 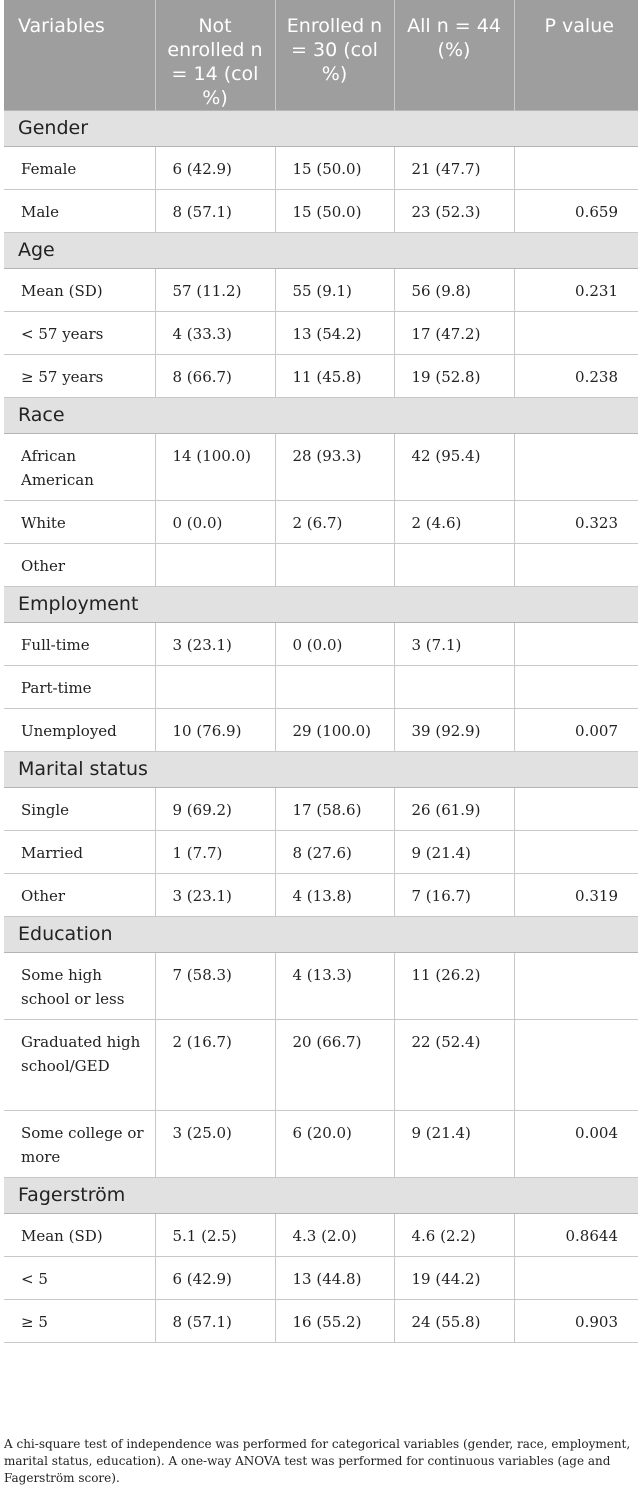 What do you see at coordinates (334, 852) in the screenshot?
I see `cell-enrolled: 8 (27.6)` at bounding box center [334, 852].